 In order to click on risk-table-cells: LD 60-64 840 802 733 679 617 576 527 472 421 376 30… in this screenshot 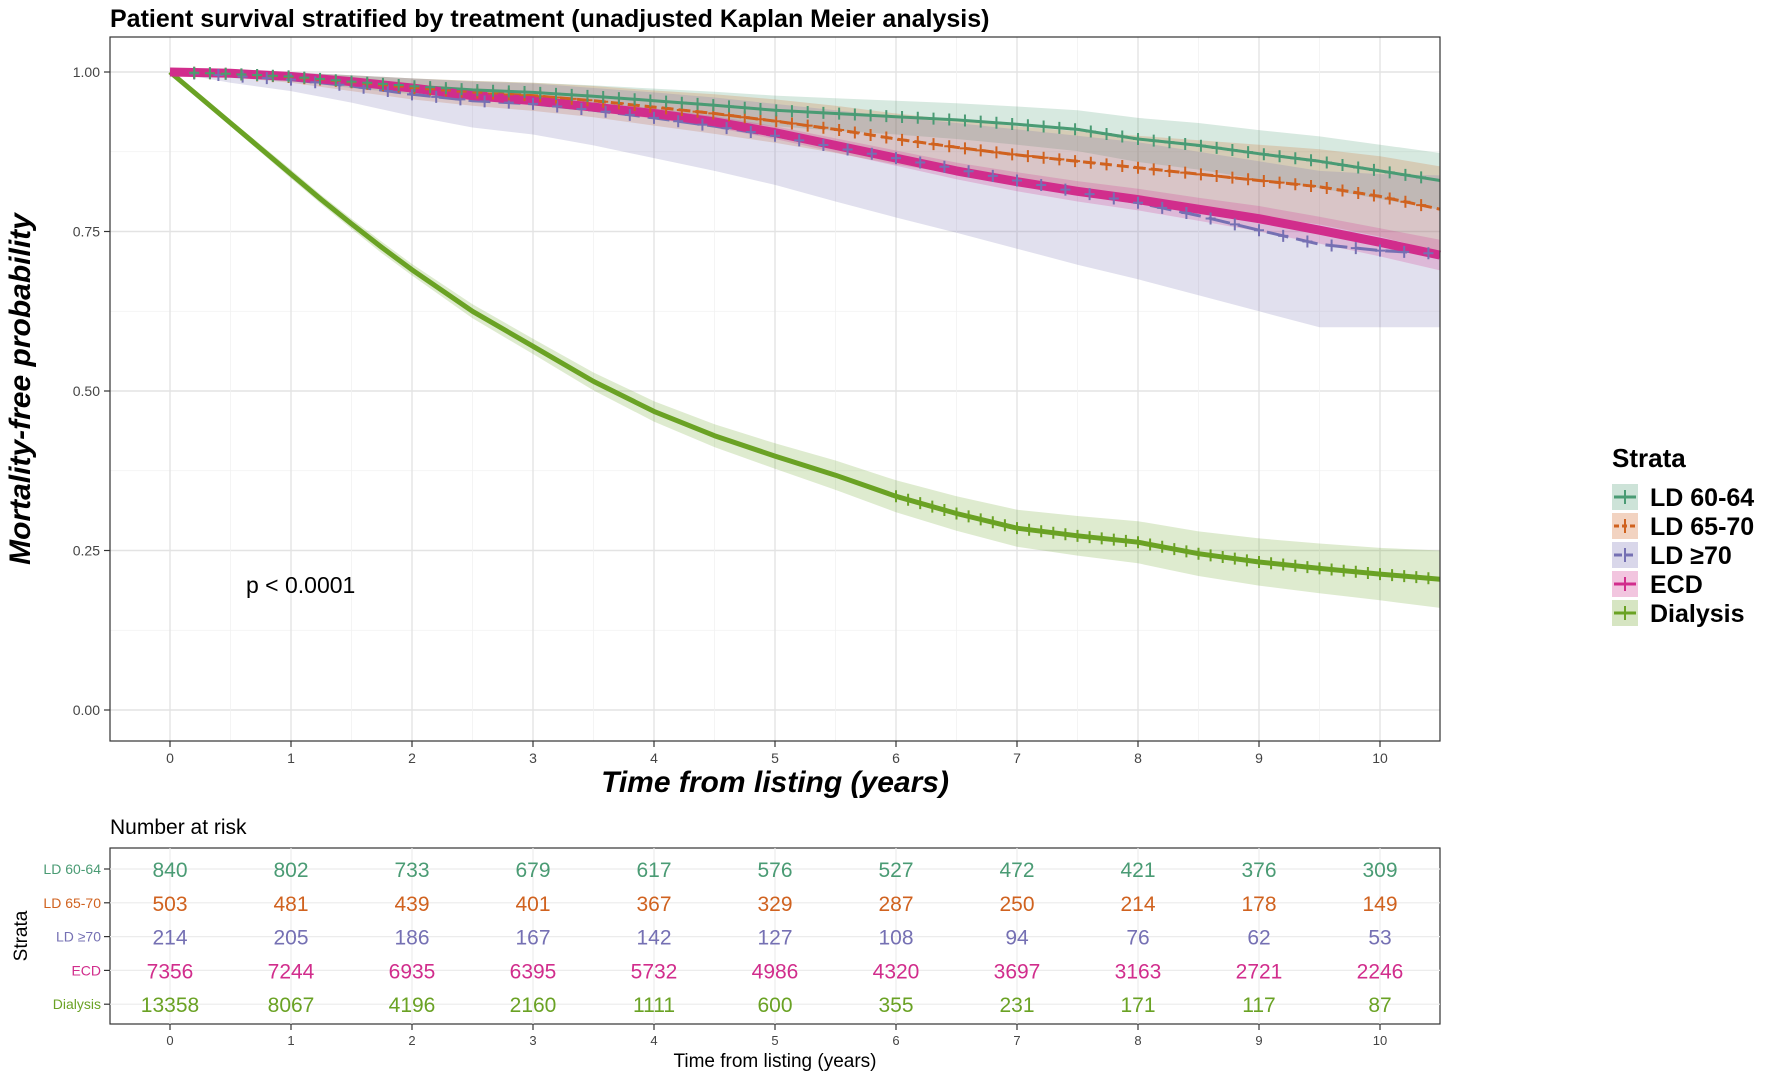, I will do `click(723, 938)`.